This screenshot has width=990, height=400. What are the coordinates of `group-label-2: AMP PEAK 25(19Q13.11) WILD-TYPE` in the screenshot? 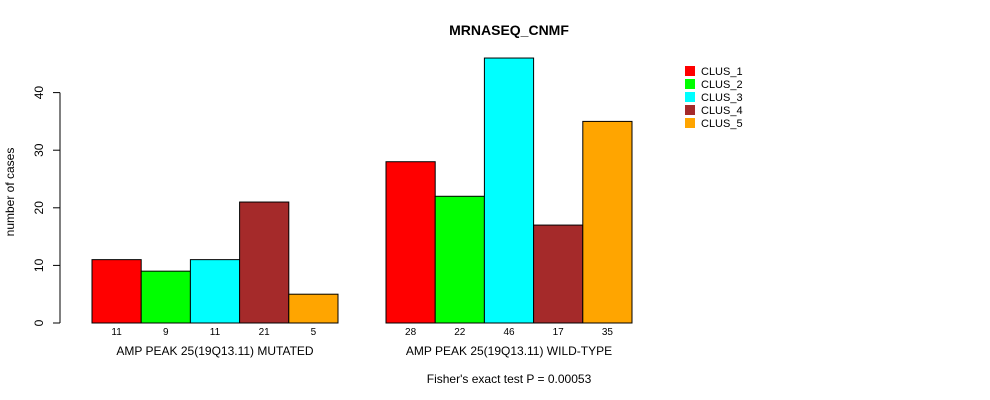 It's located at (509, 351).